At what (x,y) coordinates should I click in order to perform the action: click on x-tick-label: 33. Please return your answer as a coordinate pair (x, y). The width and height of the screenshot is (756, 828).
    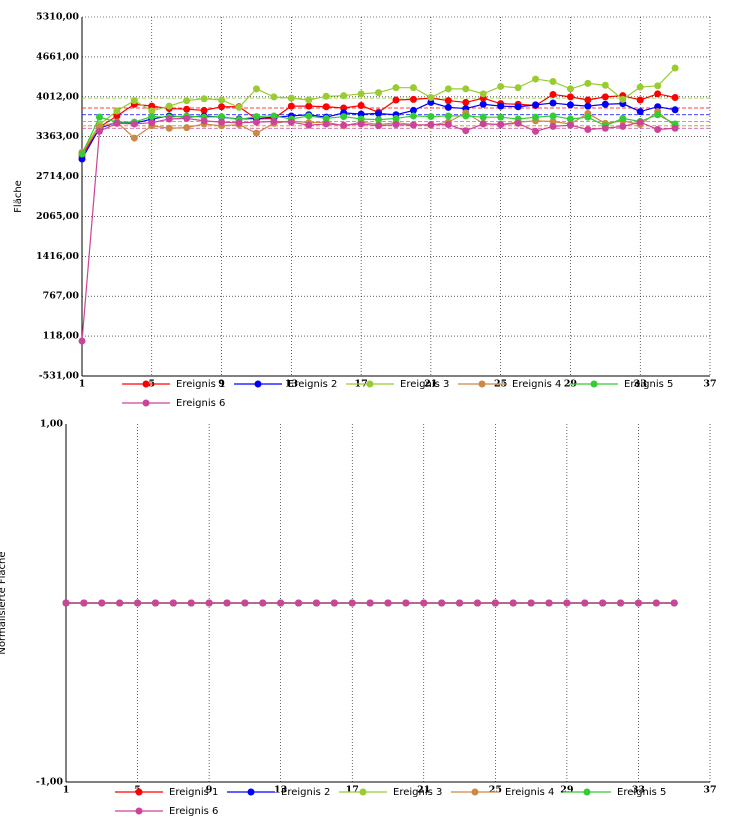
    Looking at the image, I should click on (640, 384).